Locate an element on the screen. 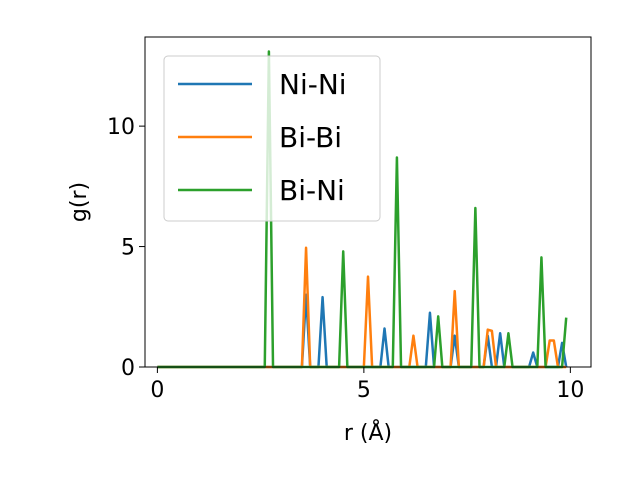 Image resolution: width=640 pixels, height=480 pixels. x-tick-label: 0 is located at coordinates (157, 390).